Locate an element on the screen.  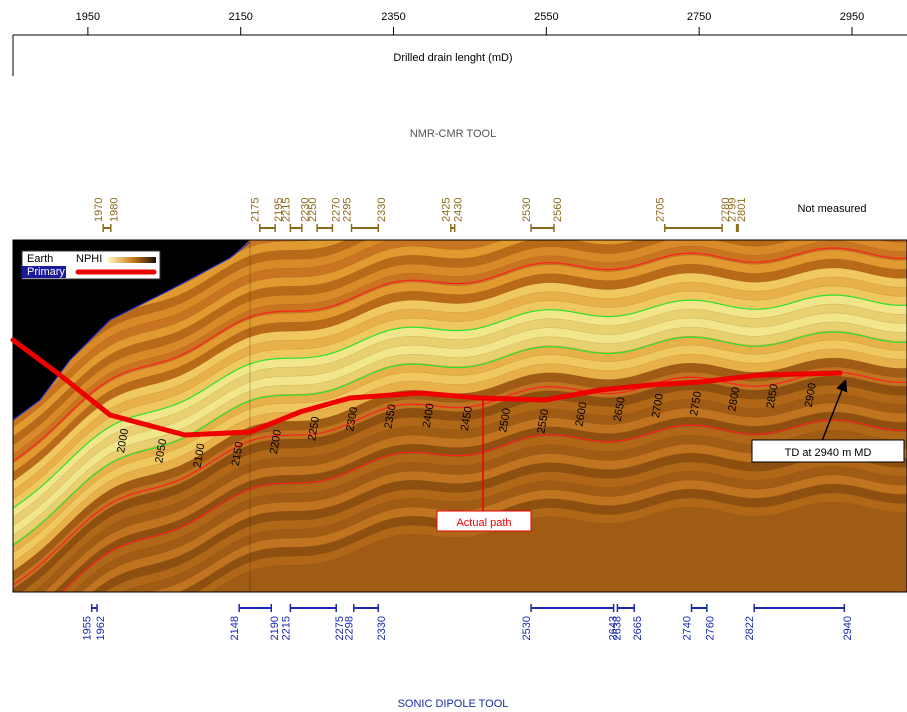
path-depth-label: 2050 is located at coordinates (161, 451).